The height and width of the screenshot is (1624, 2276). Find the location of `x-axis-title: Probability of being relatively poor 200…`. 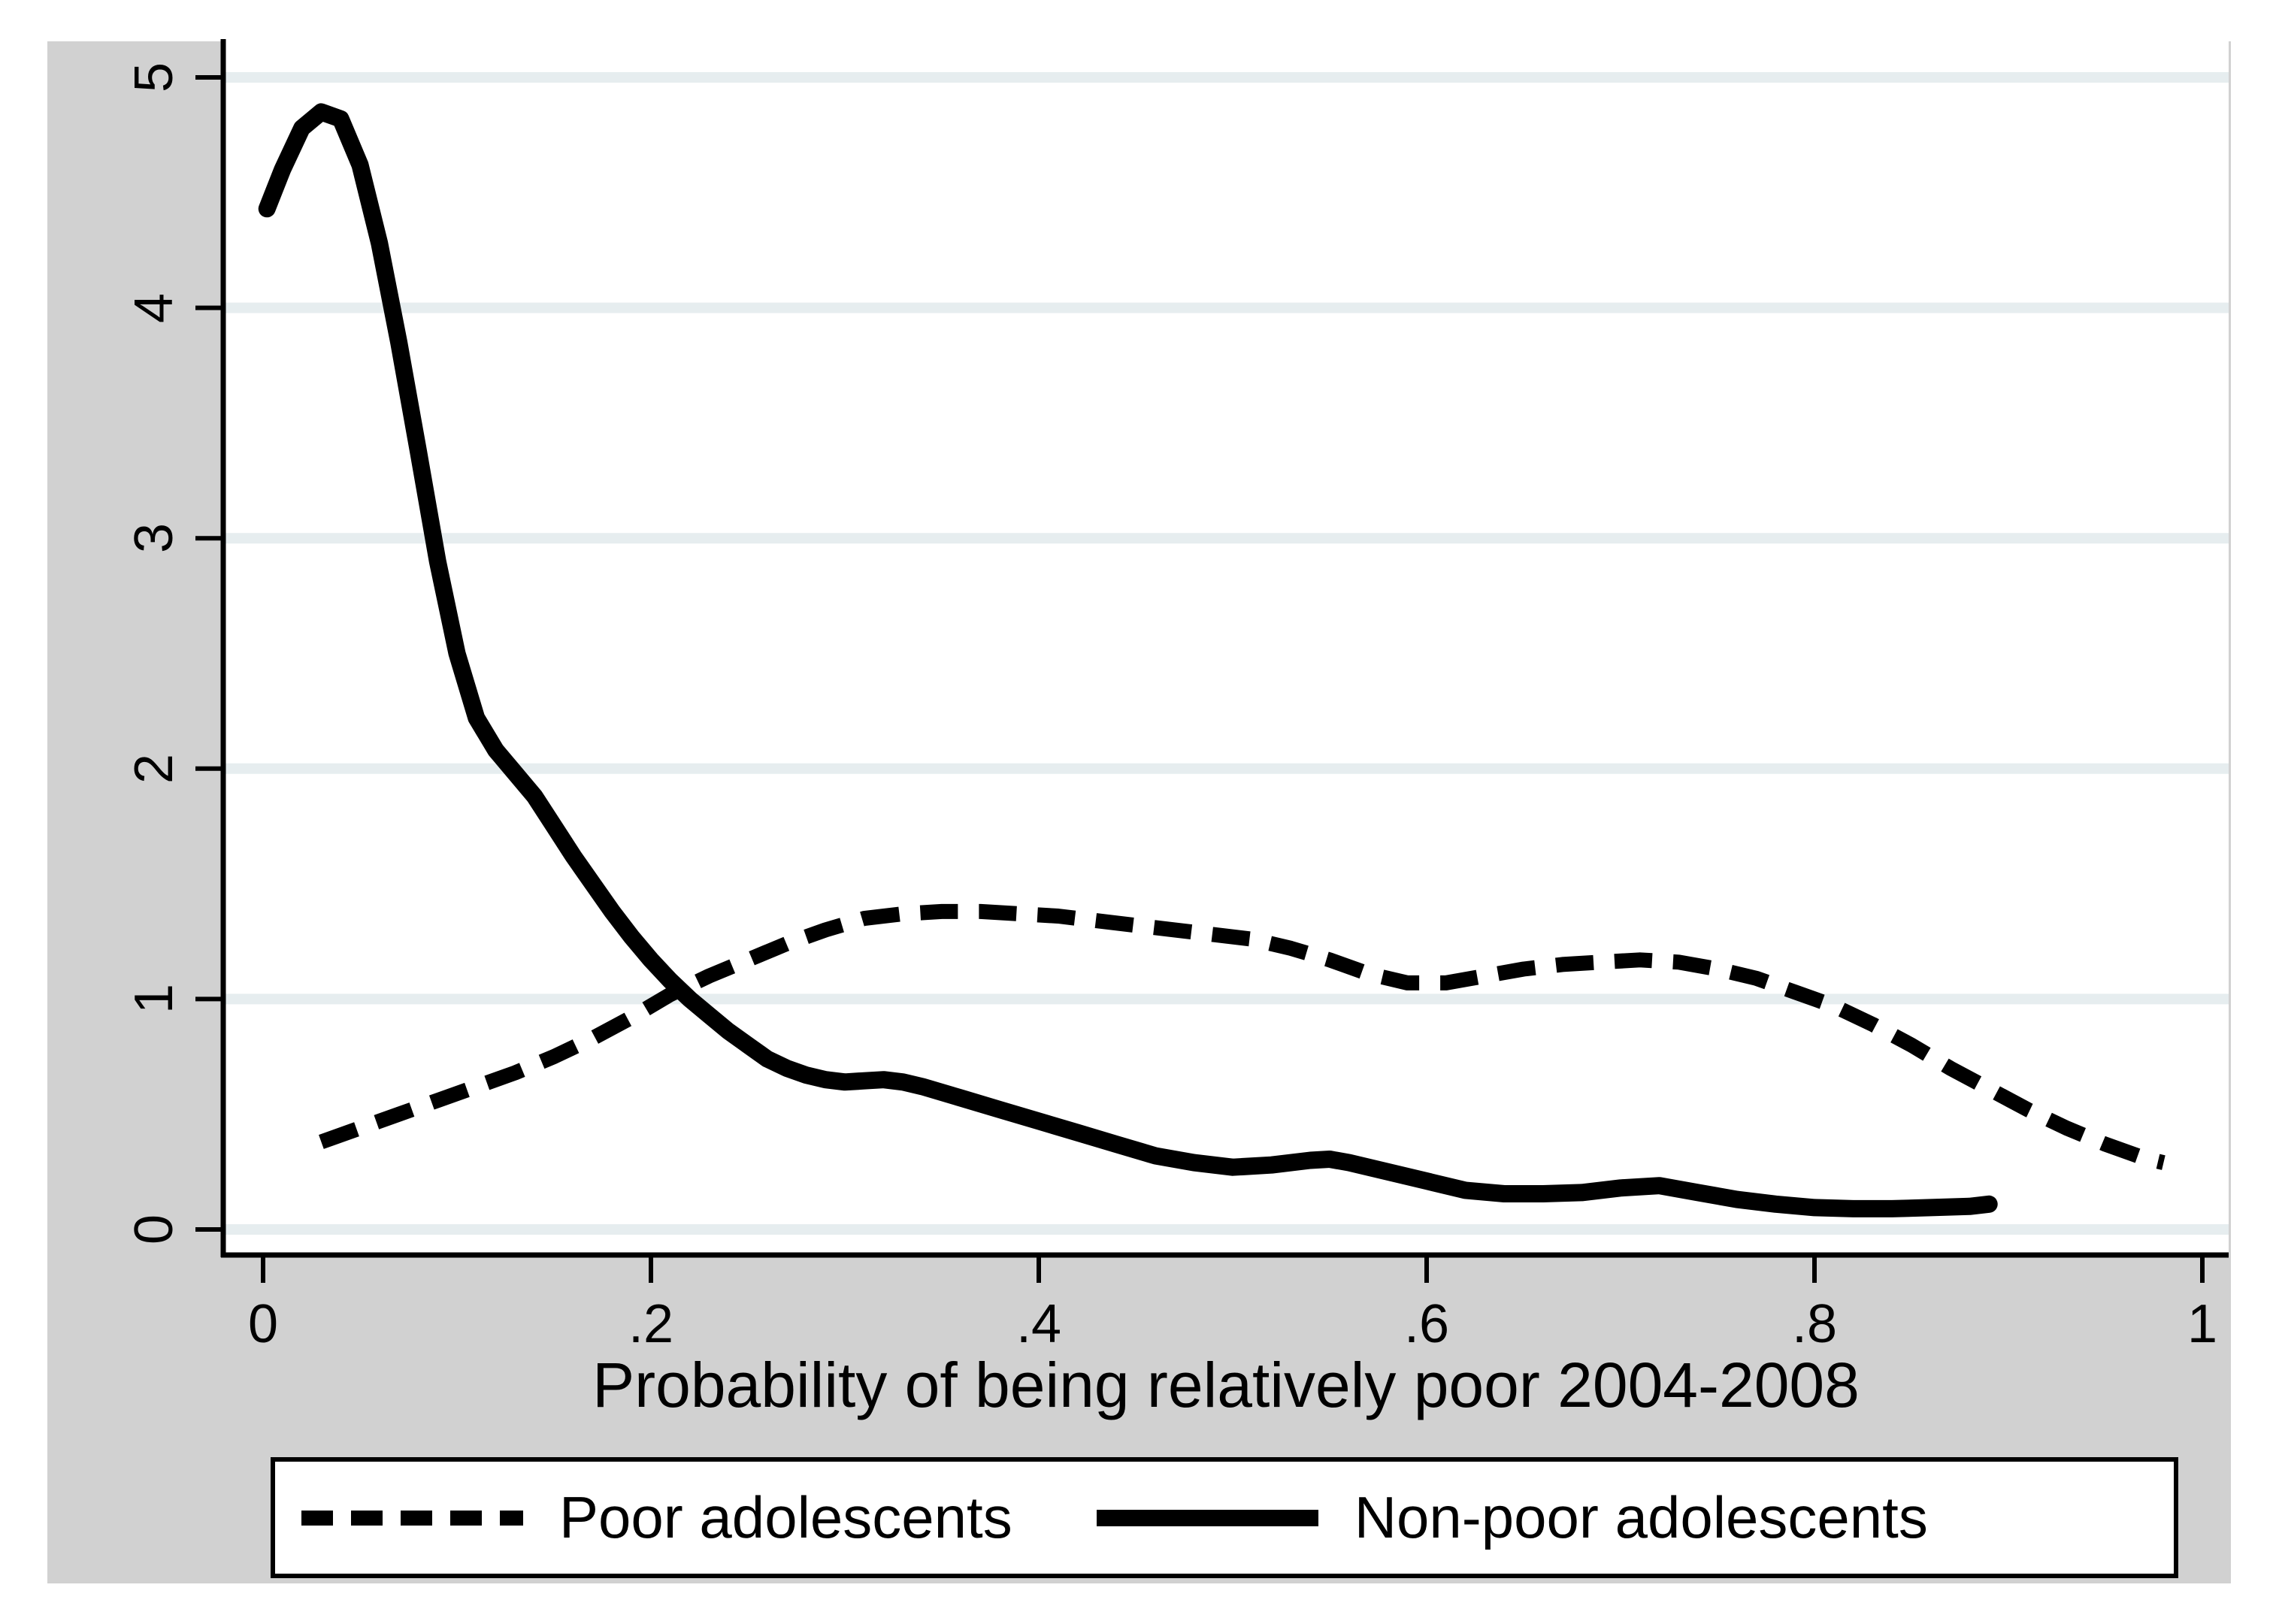

x-axis-title: Probability of being relatively poor 200… is located at coordinates (1226, 1385).